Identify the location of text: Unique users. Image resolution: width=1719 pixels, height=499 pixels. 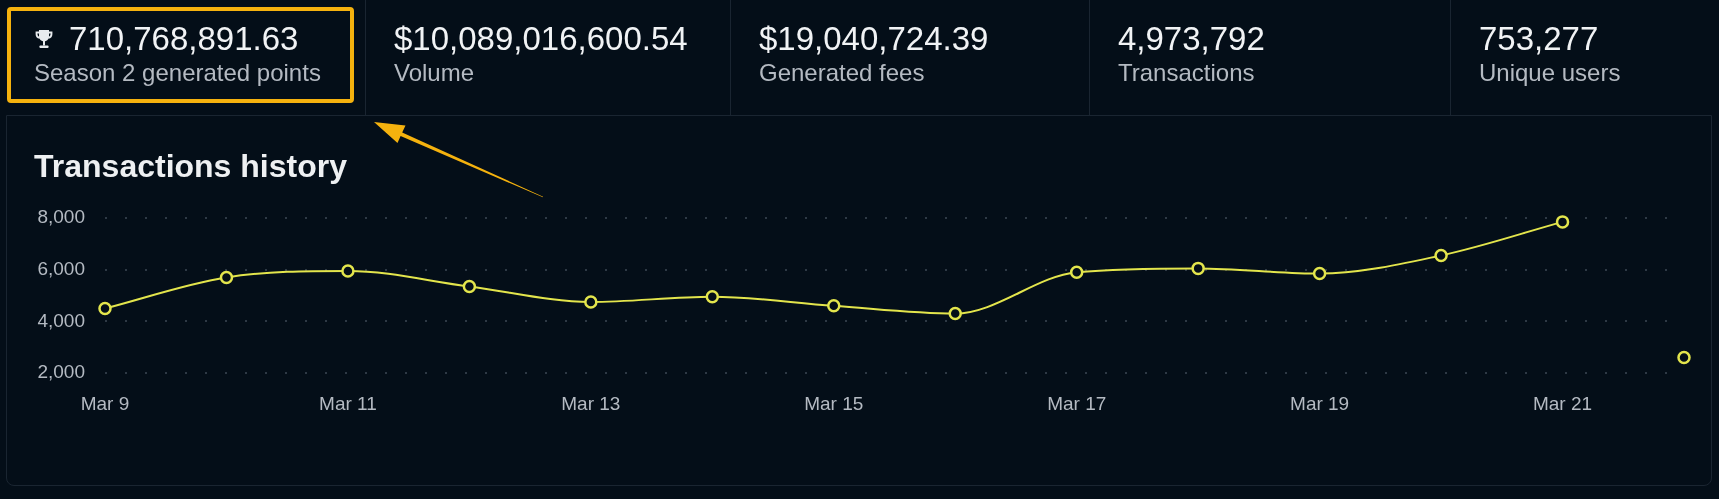
(1550, 72).